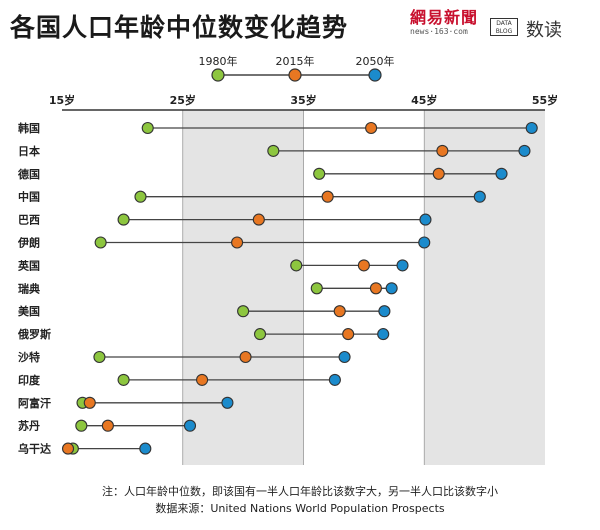 This screenshot has width=600, height=530. I want to click on brand-url: news·163·com, so click(439, 31).